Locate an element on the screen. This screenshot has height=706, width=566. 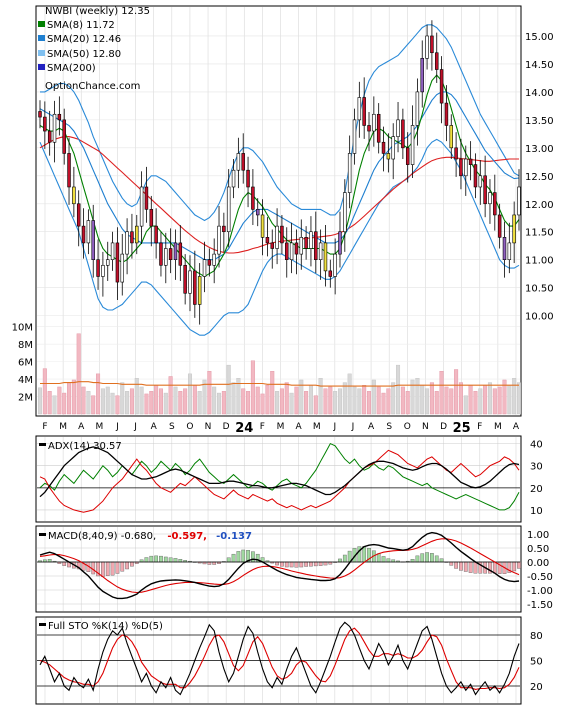
volume-tick-label: 10M is located at coordinates (22, 328).